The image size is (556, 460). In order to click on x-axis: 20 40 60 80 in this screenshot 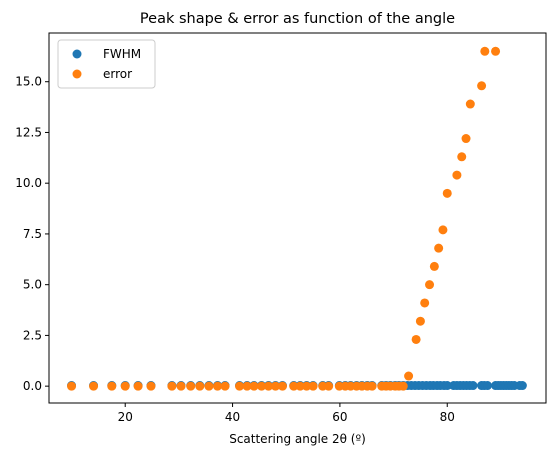, I will do `click(286, 413)`.